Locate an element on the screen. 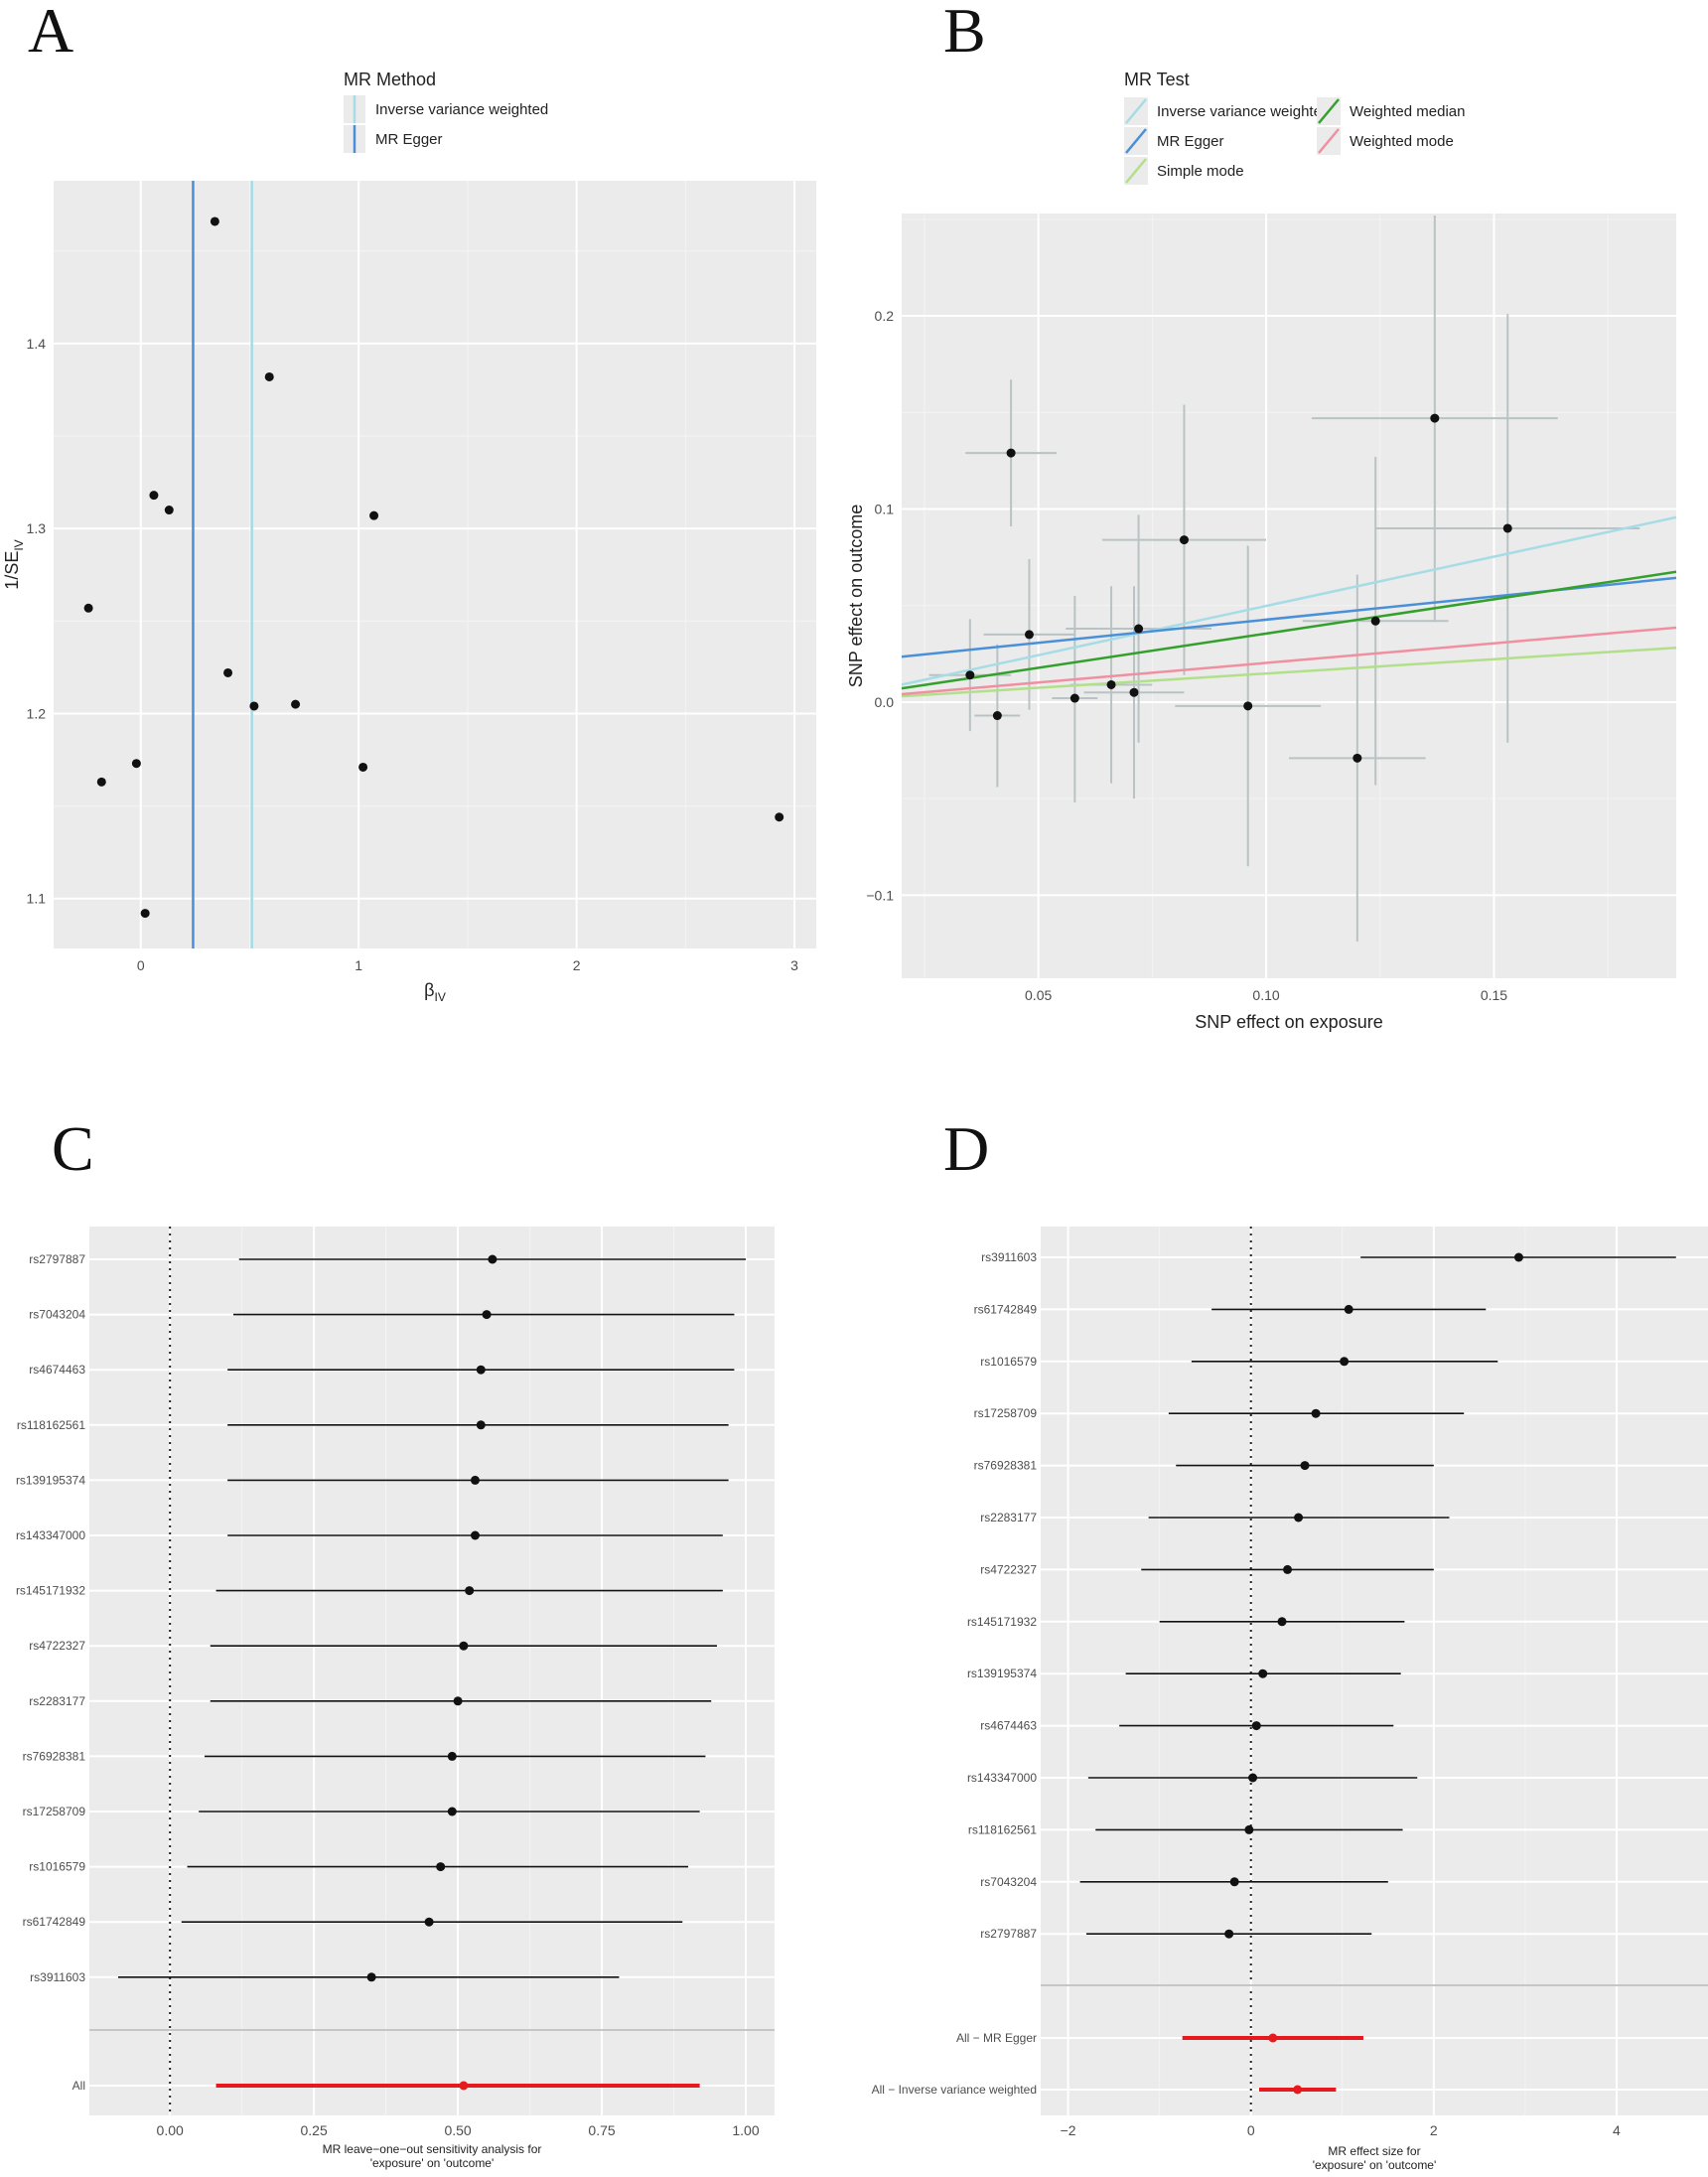 The height and width of the screenshot is (2177, 1708). legend-label: Weighted mode is located at coordinates (1402, 142).